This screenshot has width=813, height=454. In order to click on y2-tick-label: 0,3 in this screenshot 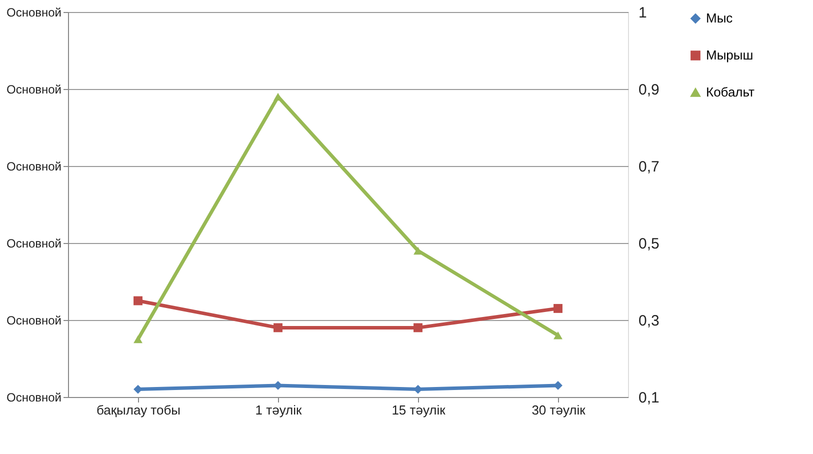, I will do `click(649, 321)`.